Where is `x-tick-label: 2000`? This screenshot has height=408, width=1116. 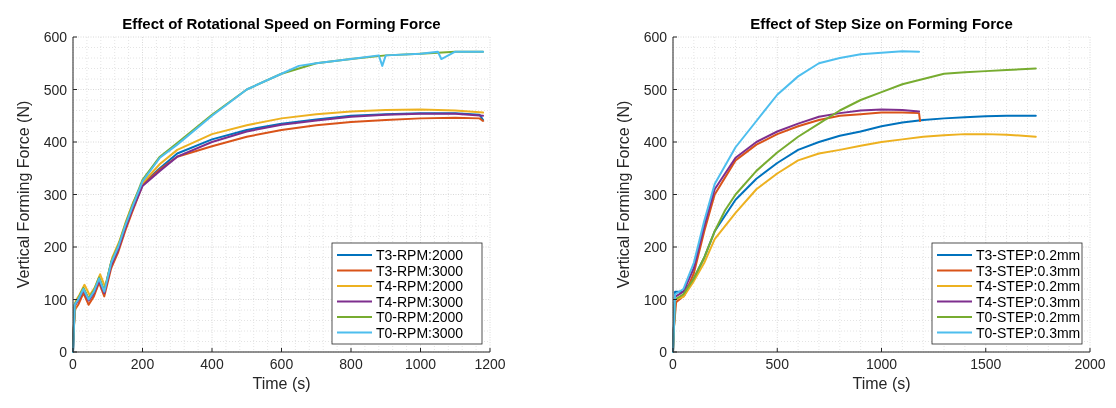 x-tick-label: 2000 is located at coordinates (1090, 364).